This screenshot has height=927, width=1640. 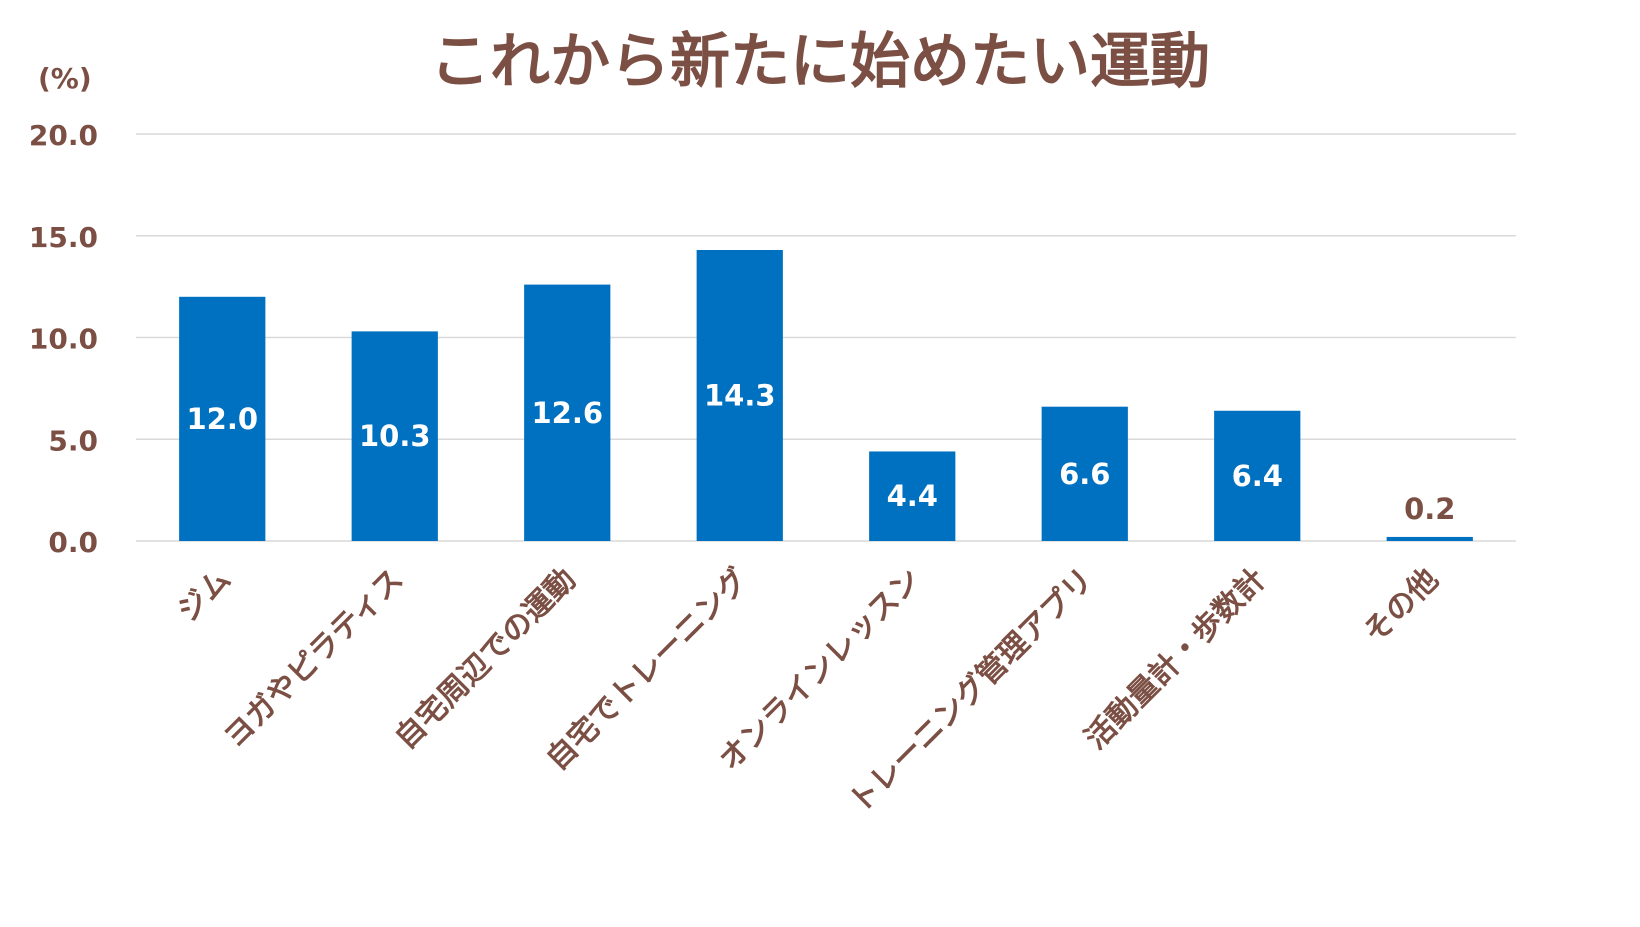 I want to click on value-labels: 12.0 10.3 12.6 14.3 4.4 6.6 6.4 0.2, so click(x=820, y=451).